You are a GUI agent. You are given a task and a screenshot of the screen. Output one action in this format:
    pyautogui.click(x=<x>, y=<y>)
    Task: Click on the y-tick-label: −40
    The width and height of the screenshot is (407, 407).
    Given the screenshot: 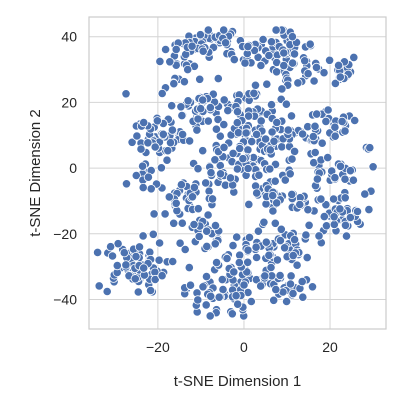 What is the action you would take?
    pyautogui.click(x=65, y=299)
    